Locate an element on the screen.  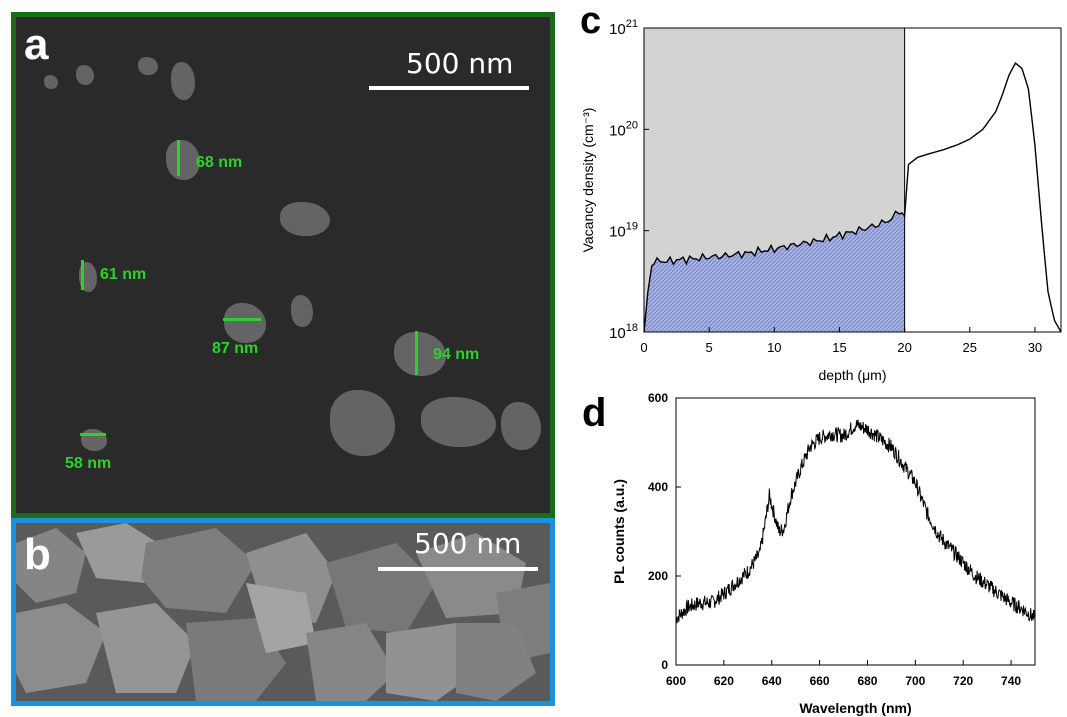
scale-bar-b is located at coordinates (458, 569).